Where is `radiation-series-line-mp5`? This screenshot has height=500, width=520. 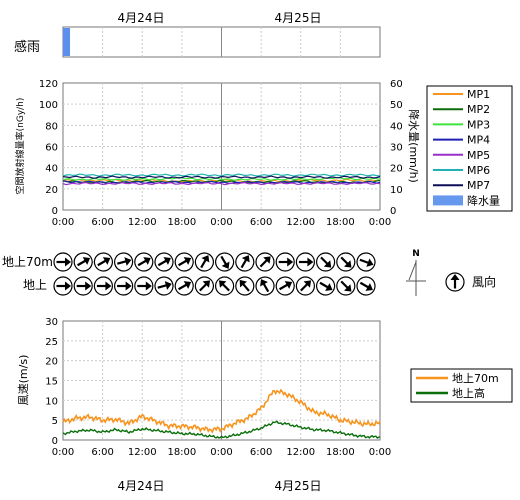 radiation-series-line-mp5 is located at coordinates (221, 183).